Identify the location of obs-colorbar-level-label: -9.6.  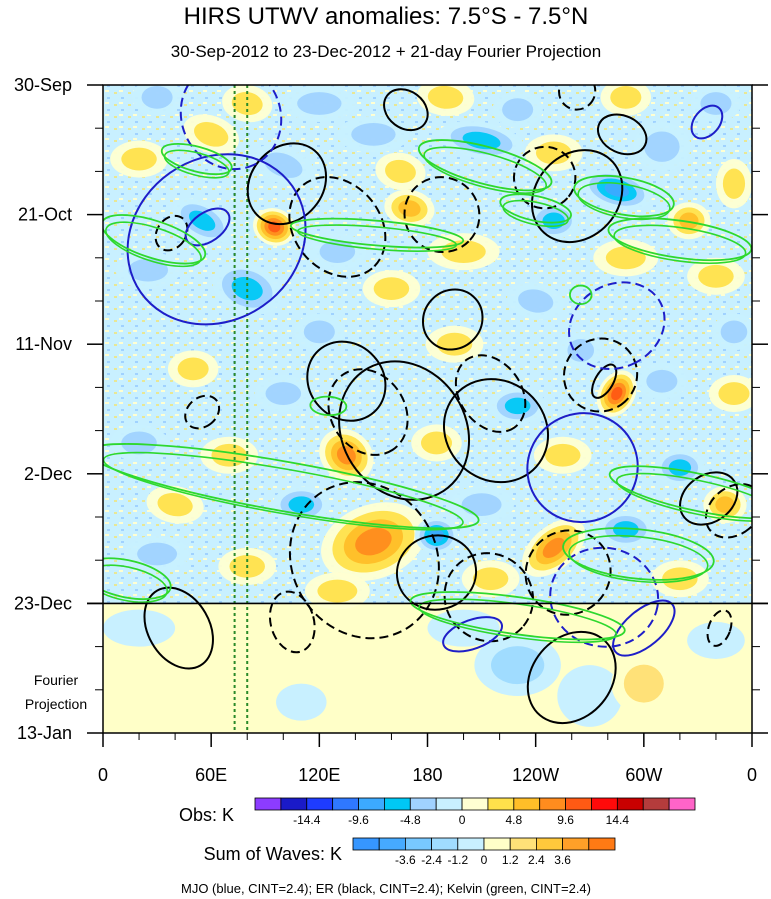
(358, 820).